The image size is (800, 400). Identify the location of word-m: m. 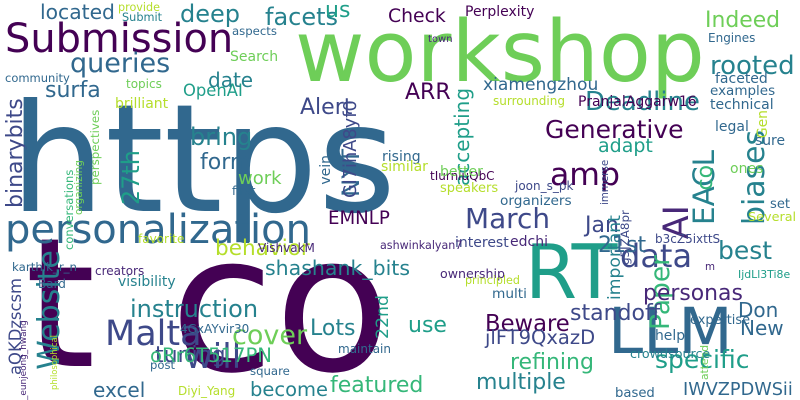
(710, 267).